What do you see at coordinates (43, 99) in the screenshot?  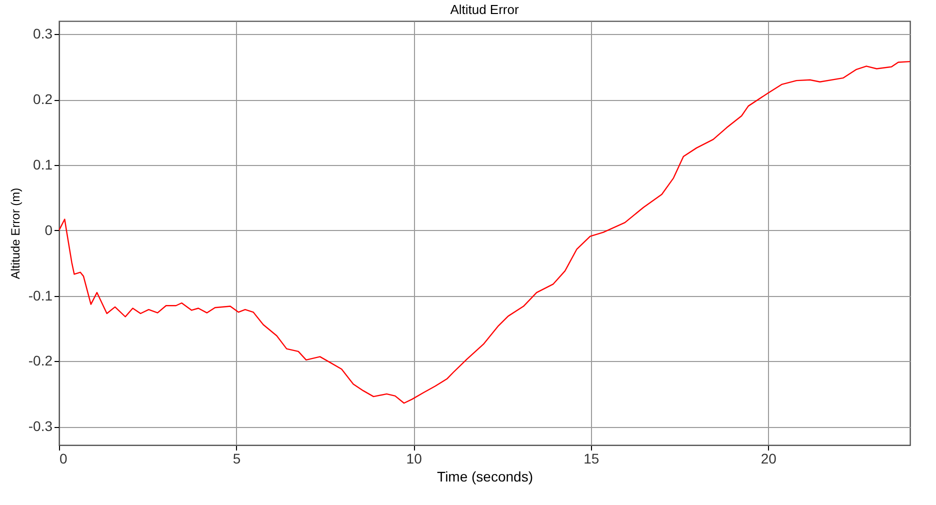 I see `y-tick-label: 0.2` at bounding box center [43, 99].